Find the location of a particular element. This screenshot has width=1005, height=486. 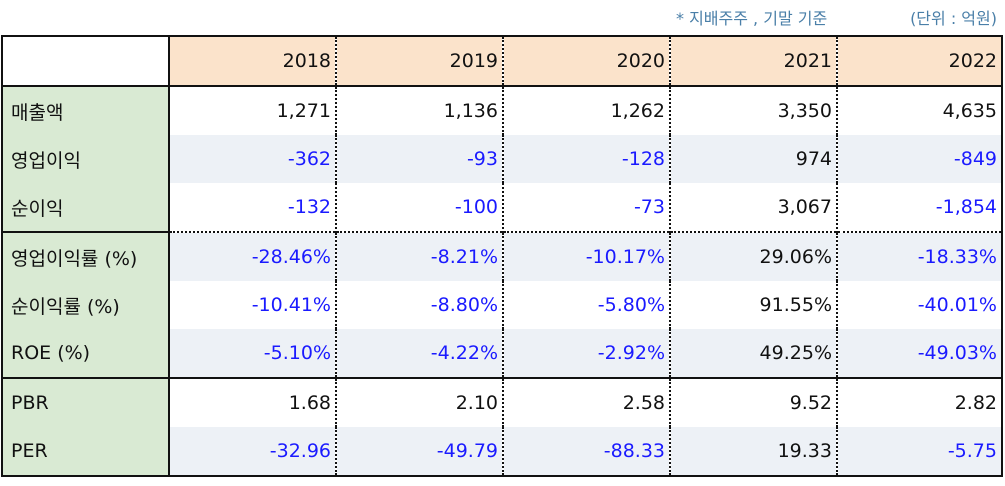

row-label: PER is located at coordinates (85, 452).